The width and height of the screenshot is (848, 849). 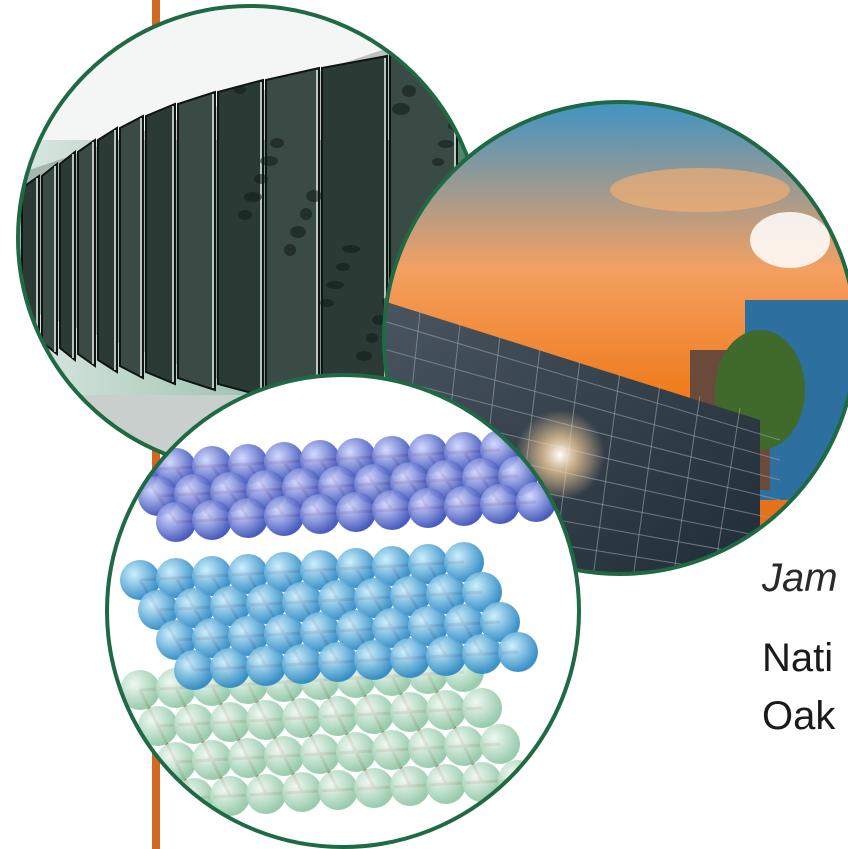 I want to click on presenter-name: Jam, so click(x=800, y=578).